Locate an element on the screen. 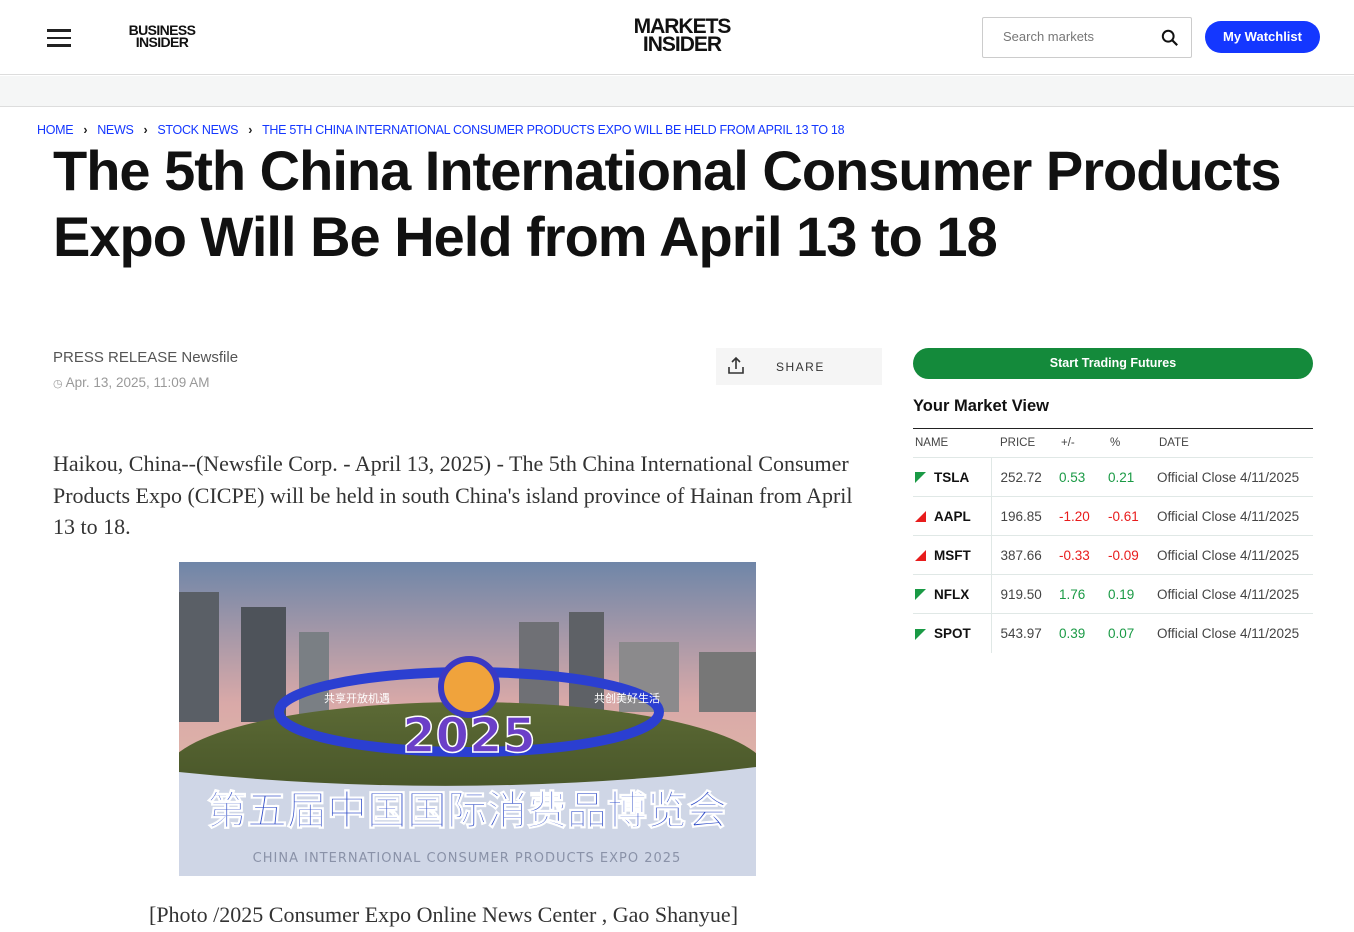 Image resolution: width=1354 pixels, height=932 pixels. business-insider-logo: BUSINESS INSIDER is located at coordinates (162, 36).